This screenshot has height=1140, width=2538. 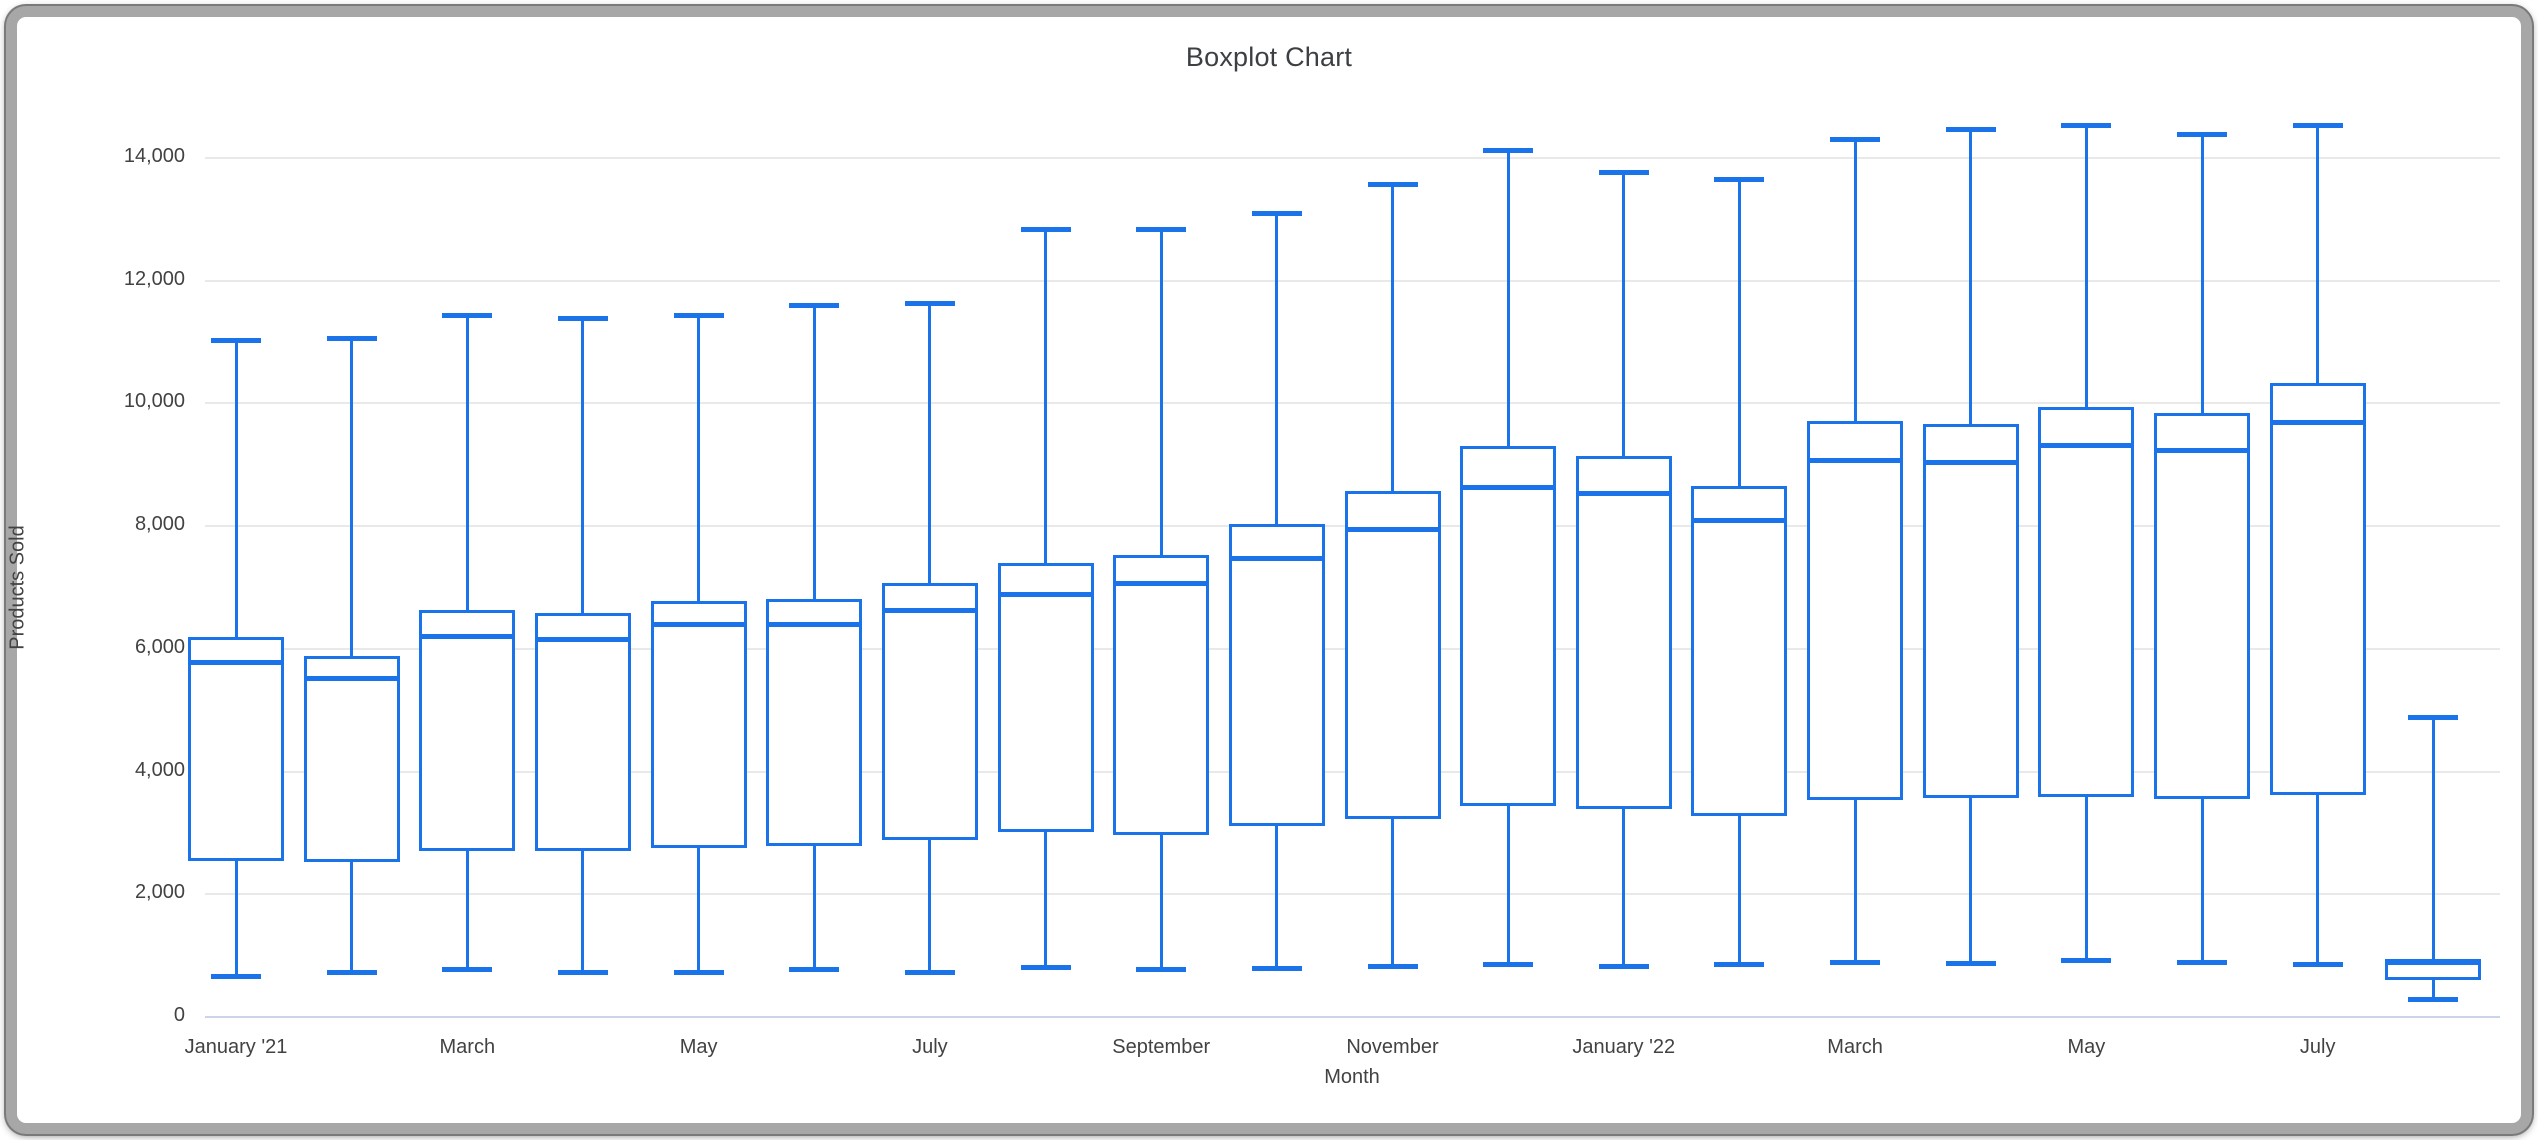 What do you see at coordinates (154, 401) in the screenshot?
I see `y-axis-tick-label: 10,000` at bounding box center [154, 401].